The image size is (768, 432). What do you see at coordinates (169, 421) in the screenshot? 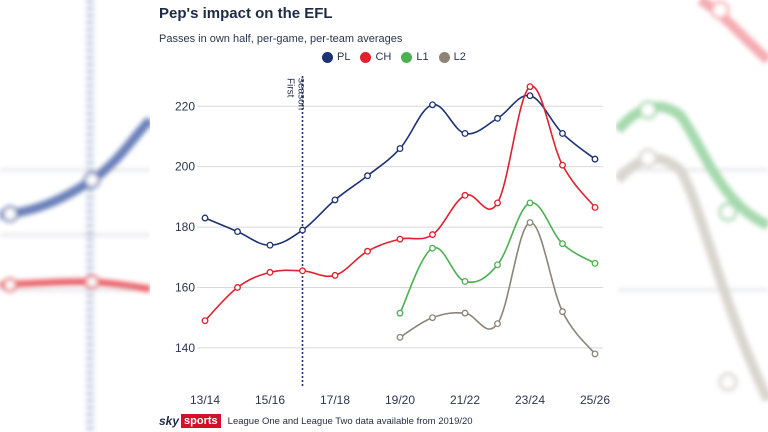
I see `logo-sky-text: sky` at bounding box center [169, 421].